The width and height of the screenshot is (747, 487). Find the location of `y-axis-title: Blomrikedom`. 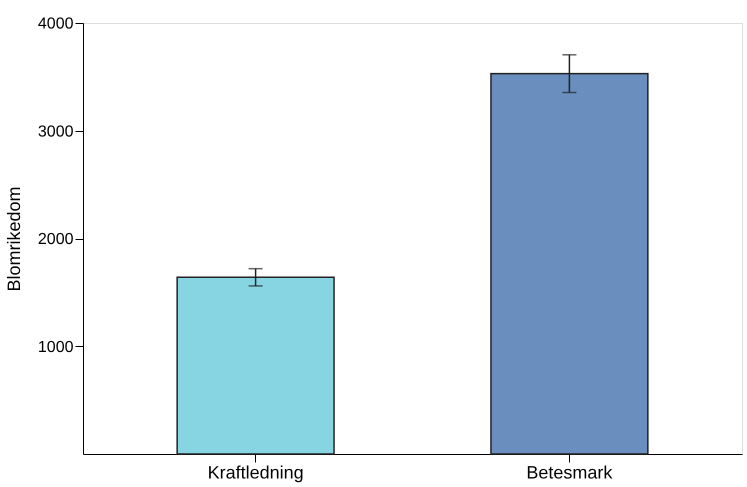

y-axis-title: Blomrikedom is located at coordinates (14, 239).